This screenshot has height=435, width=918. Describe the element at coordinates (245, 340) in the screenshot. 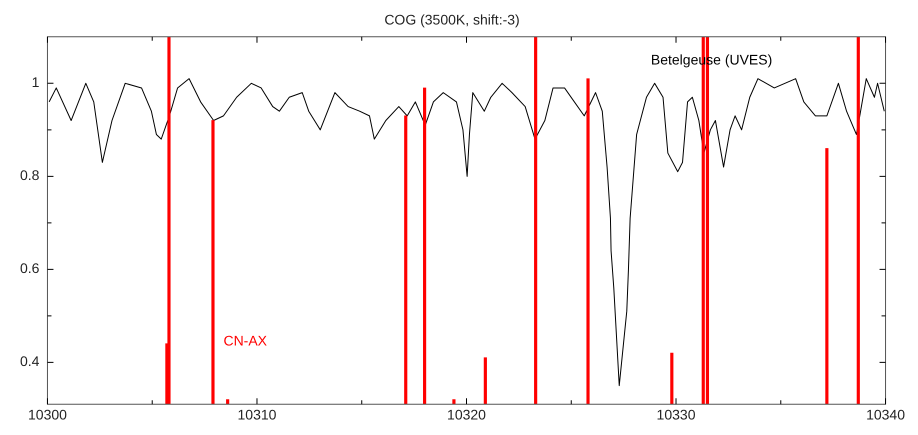

I see `series-label: CN-AX` at that location.